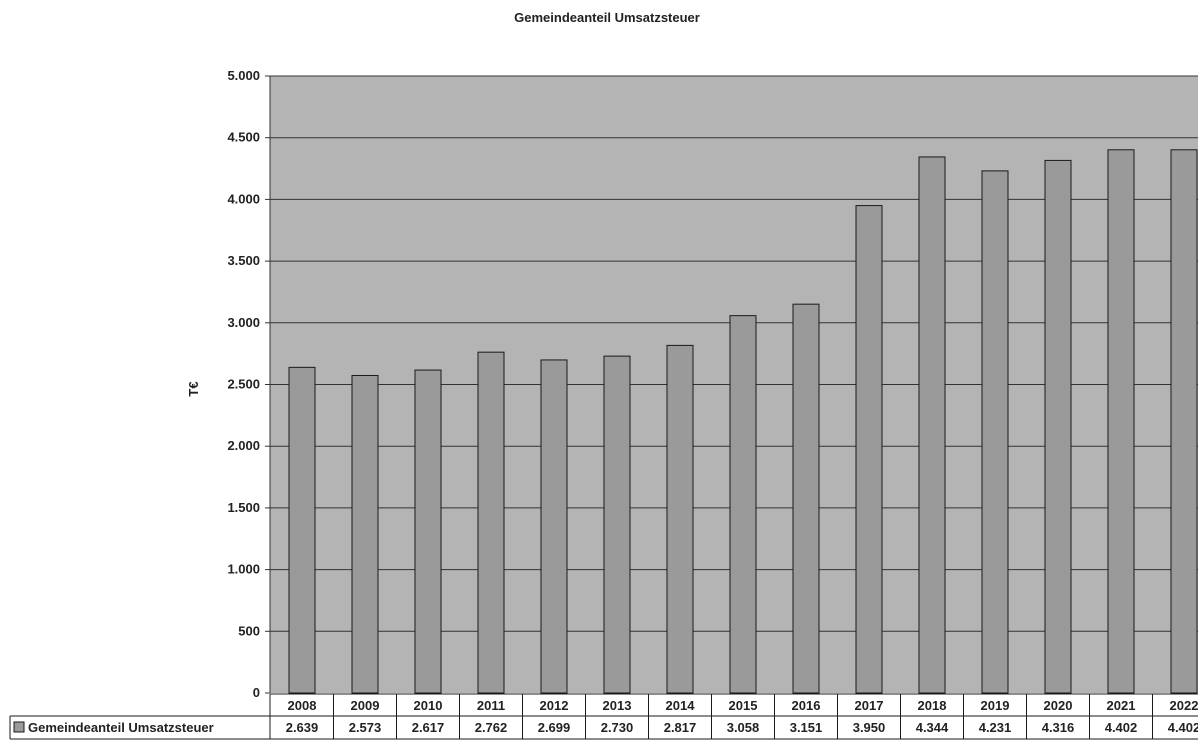 Image resolution: width=1198 pixels, height=743 pixels. I want to click on table-value-label: 2.817, so click(680, 727).